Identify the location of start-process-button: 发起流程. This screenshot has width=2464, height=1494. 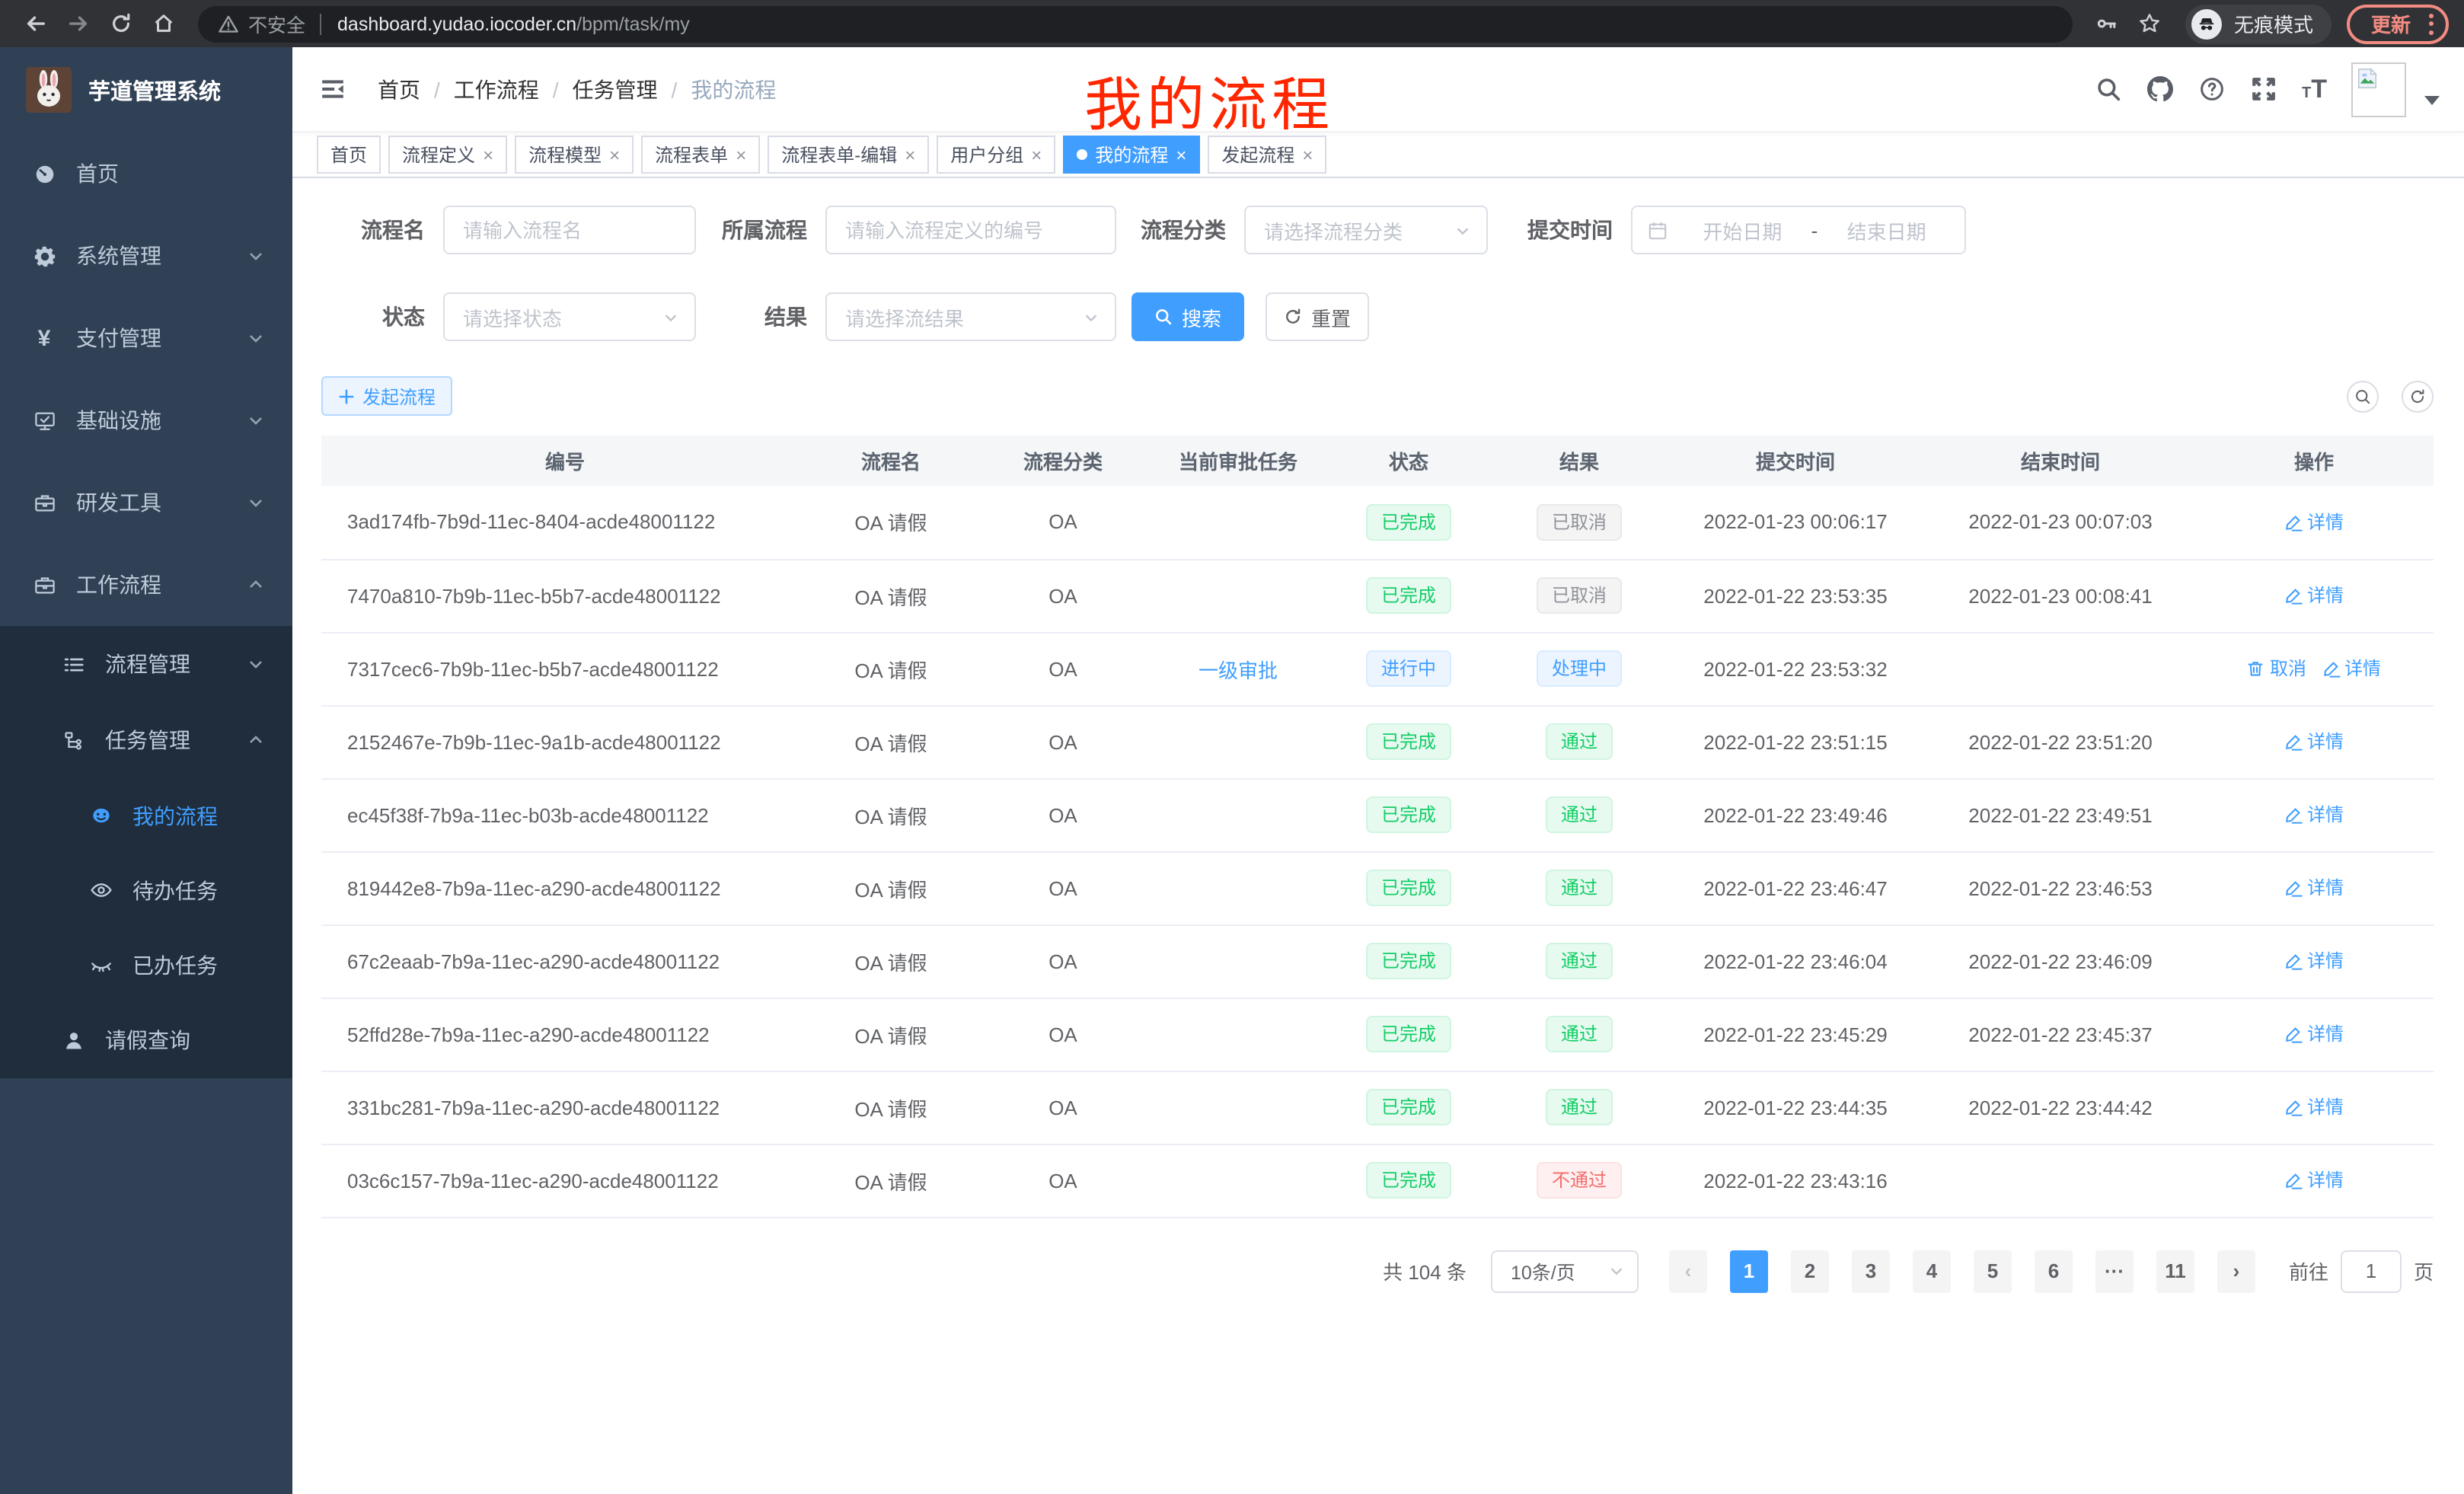
(387, 396).